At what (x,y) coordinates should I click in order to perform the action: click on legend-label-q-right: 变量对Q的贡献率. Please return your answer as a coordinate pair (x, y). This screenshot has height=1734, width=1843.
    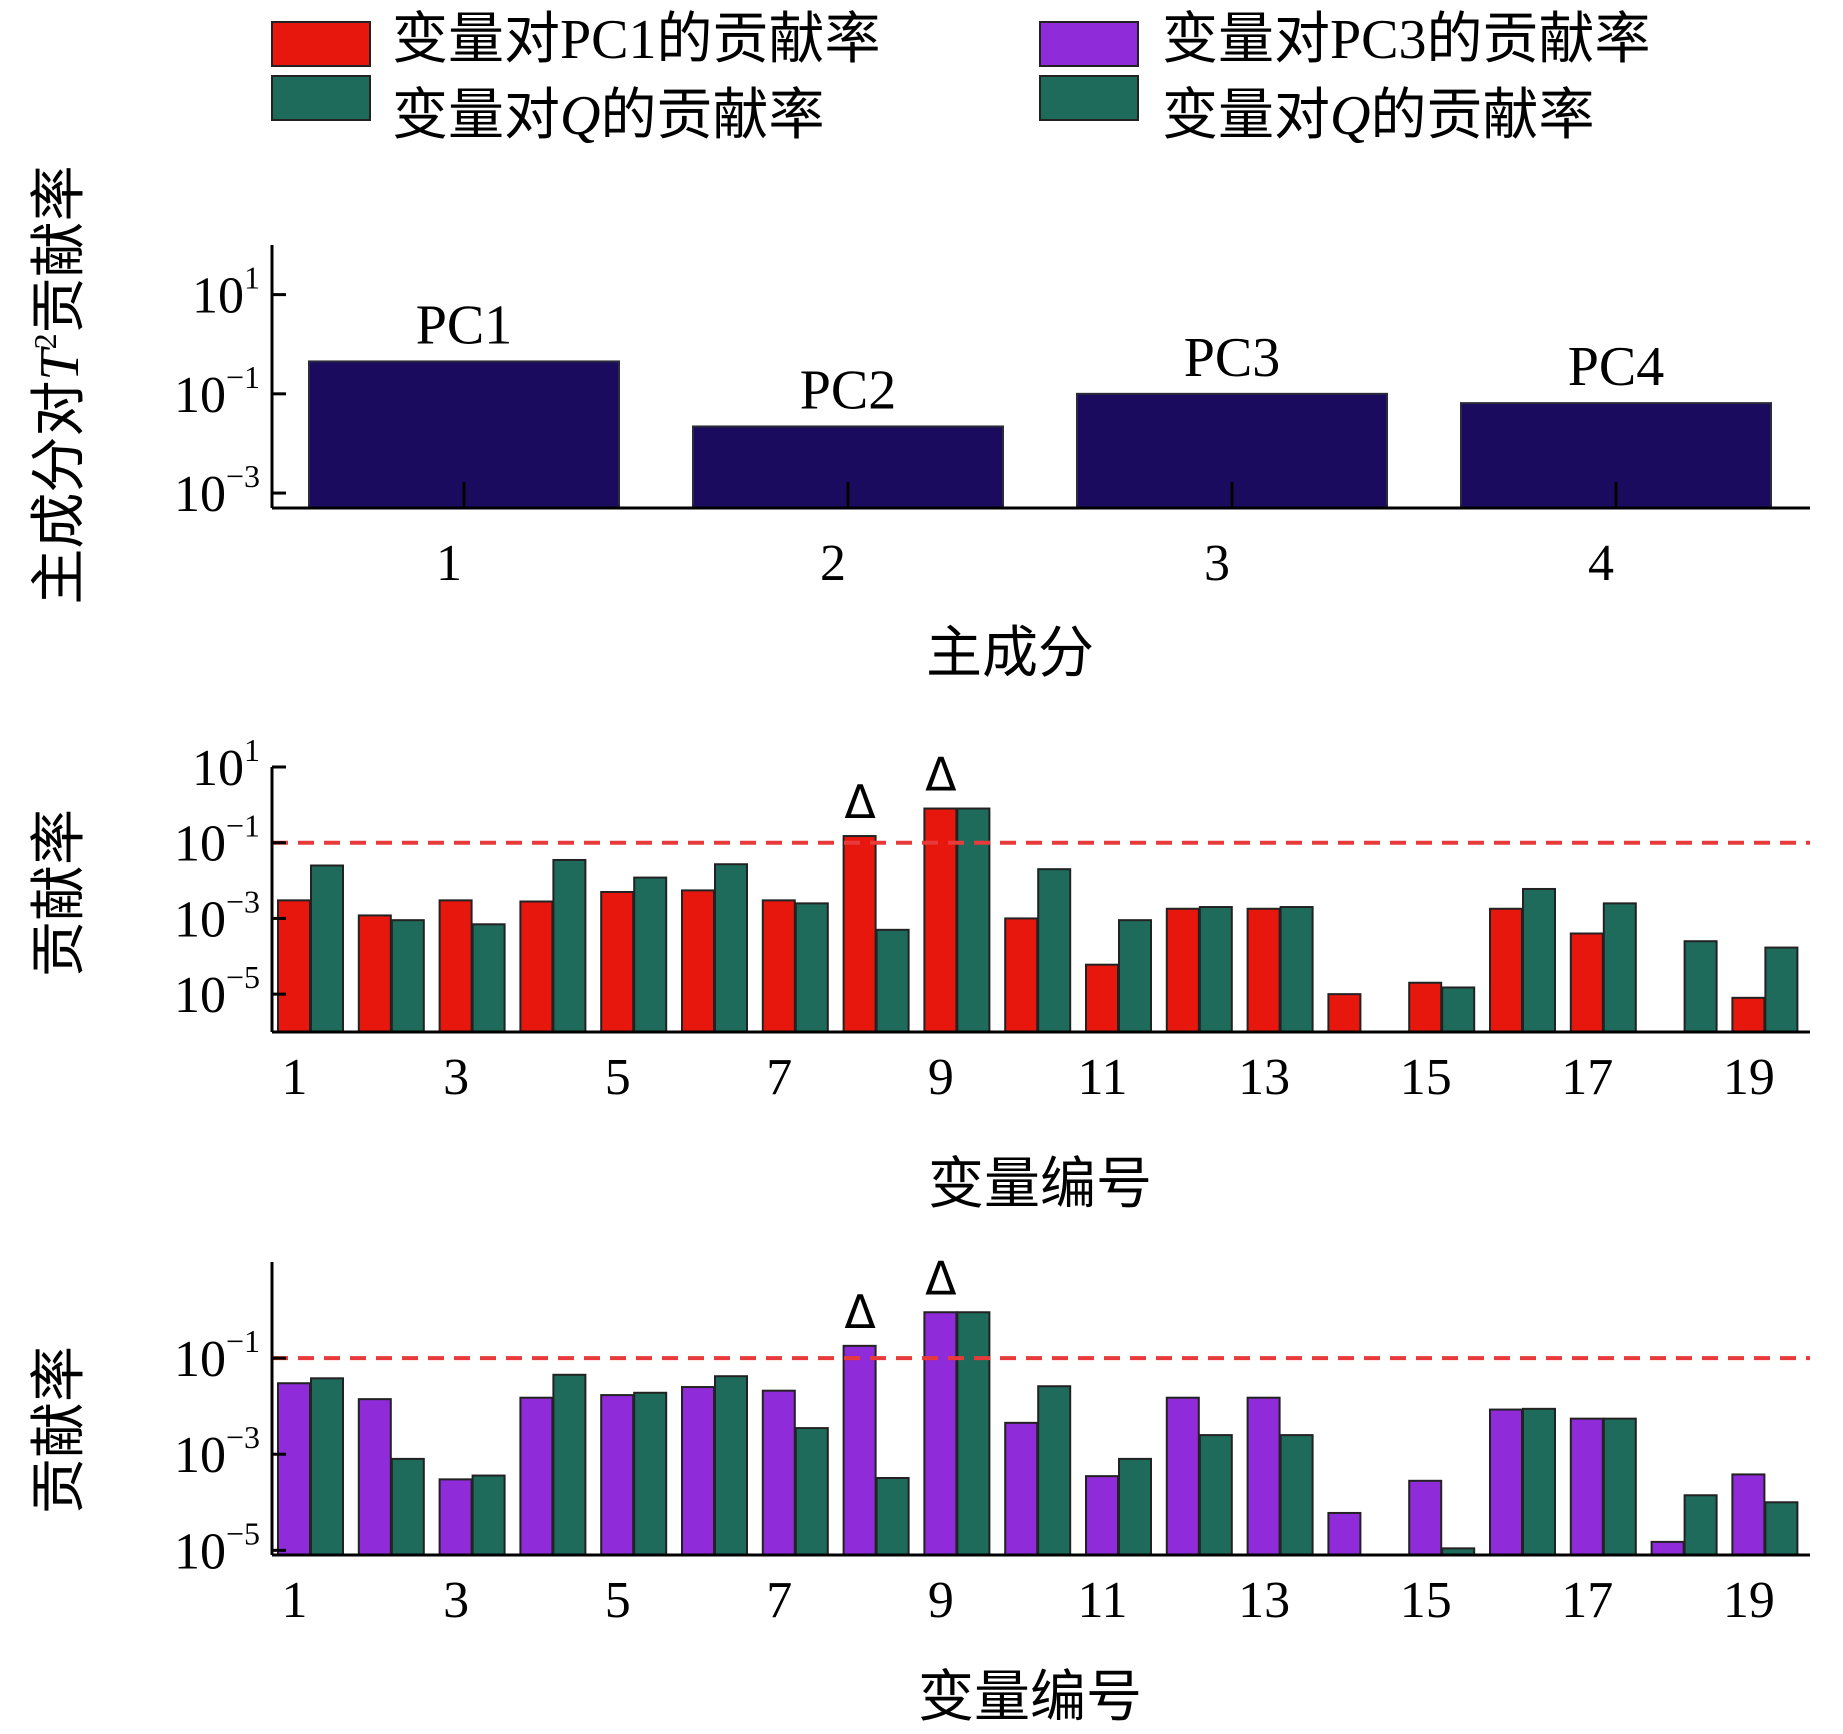
    Looking at the image, I should click on (1378, 116).